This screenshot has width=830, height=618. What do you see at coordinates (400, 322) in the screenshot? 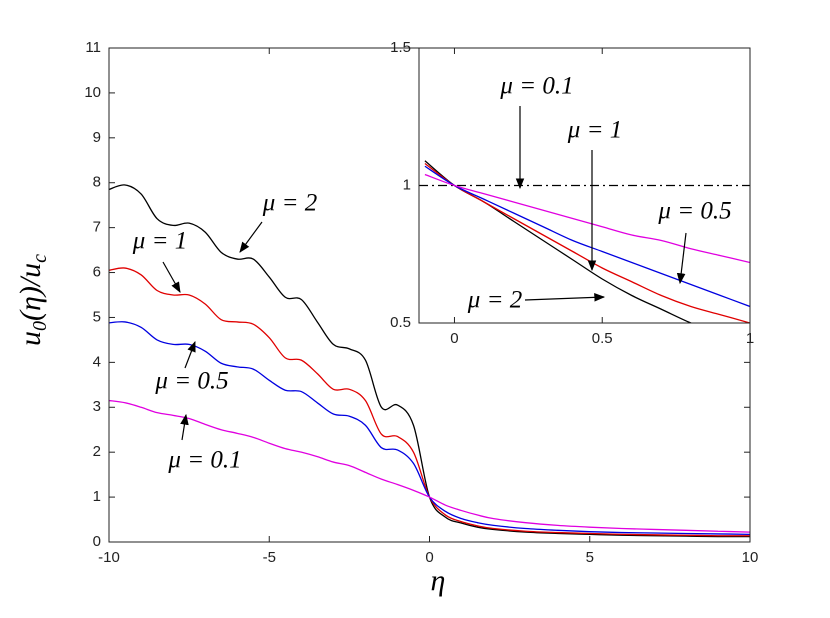
I see `y-tick-label: 0.5` at bounding box center [400, 322].